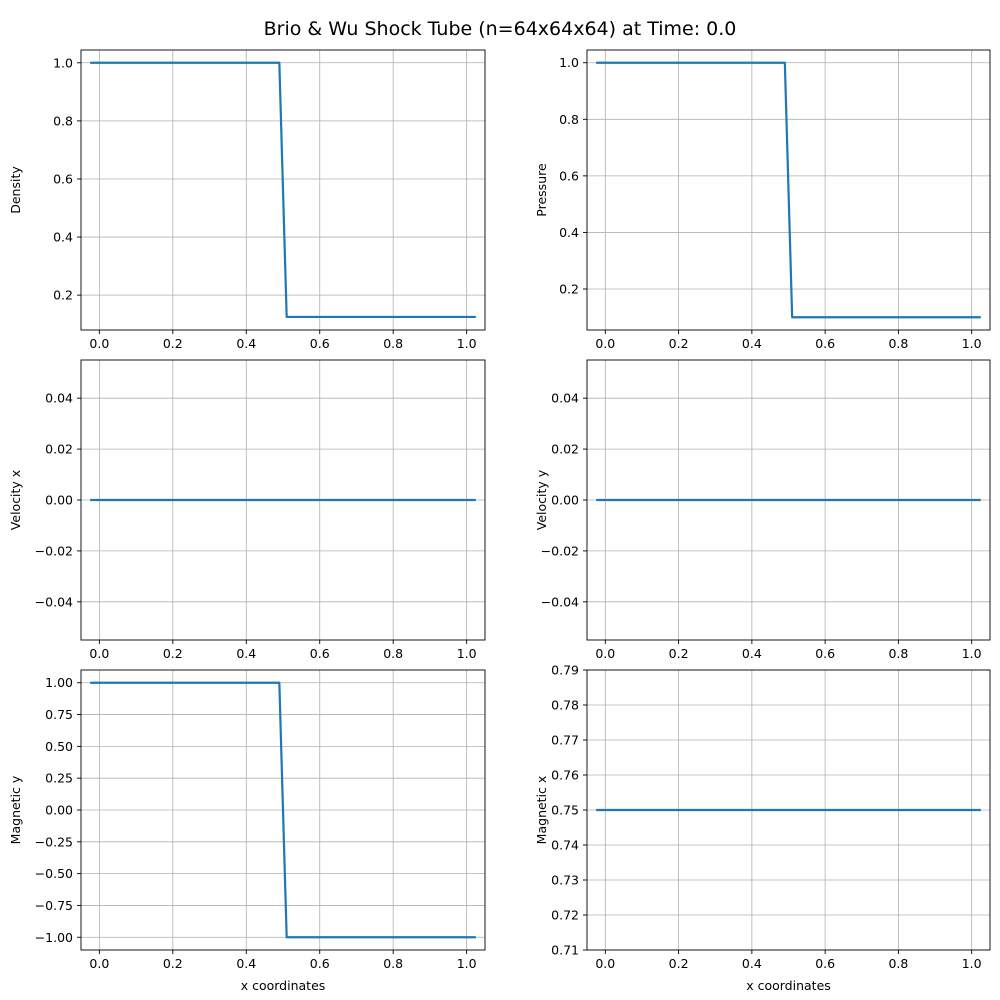  What do you see at coordinates (565, 740) in the screenshot?
I see `y-tick-label: 0.77` at bounding box center [565, 740].